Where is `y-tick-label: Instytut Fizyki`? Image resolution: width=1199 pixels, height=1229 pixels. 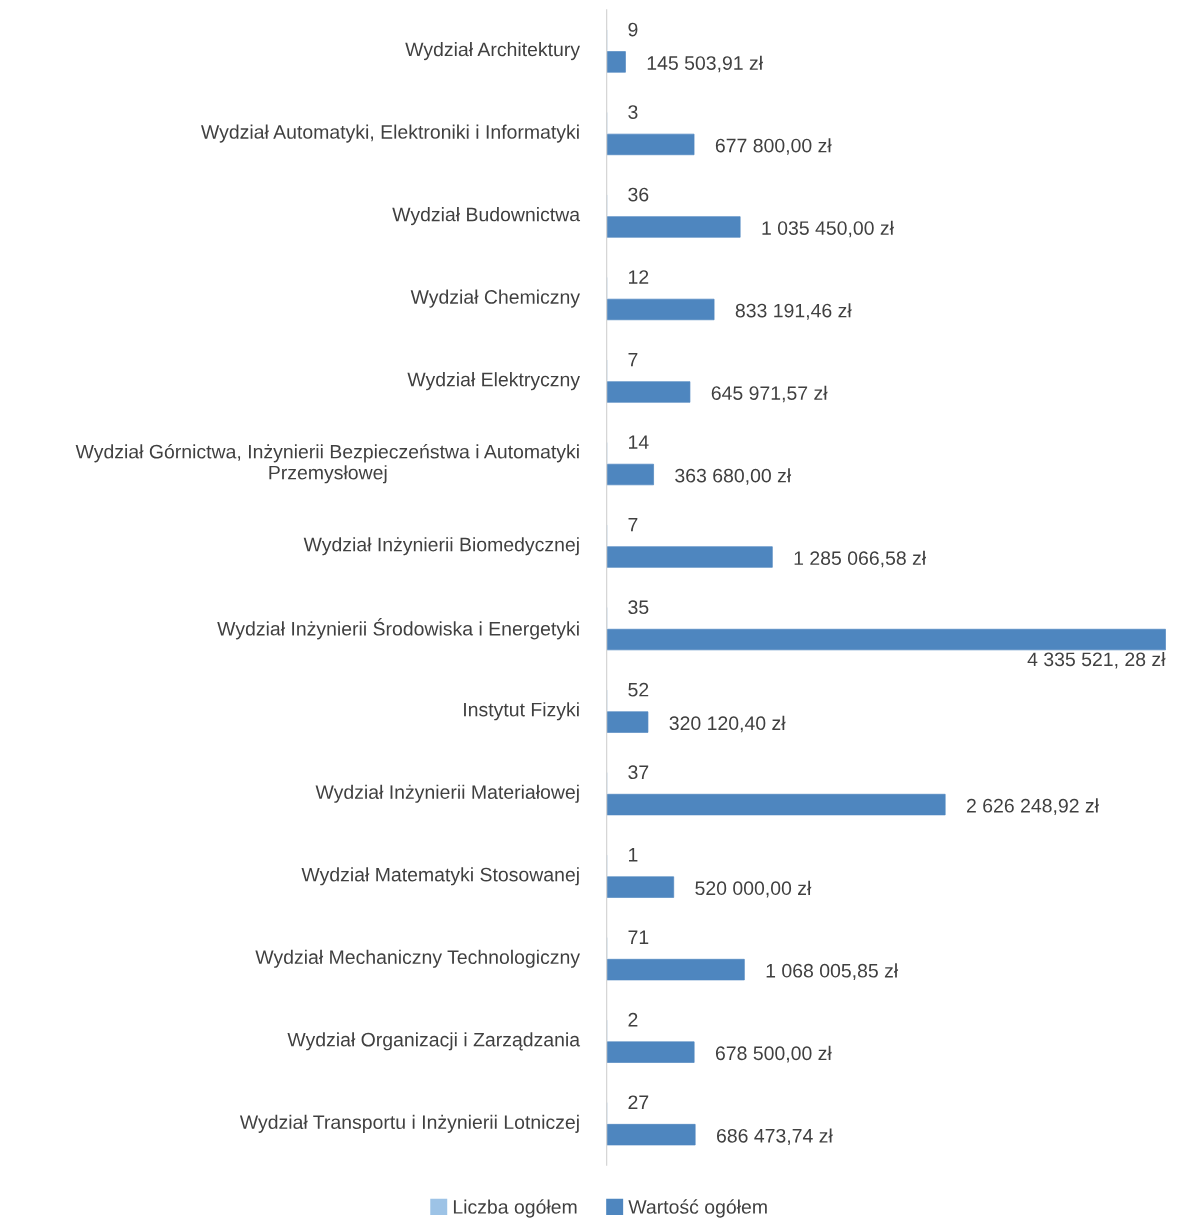
y-tick-label: Instytut Fizyki is located at coordinates (521, 711).